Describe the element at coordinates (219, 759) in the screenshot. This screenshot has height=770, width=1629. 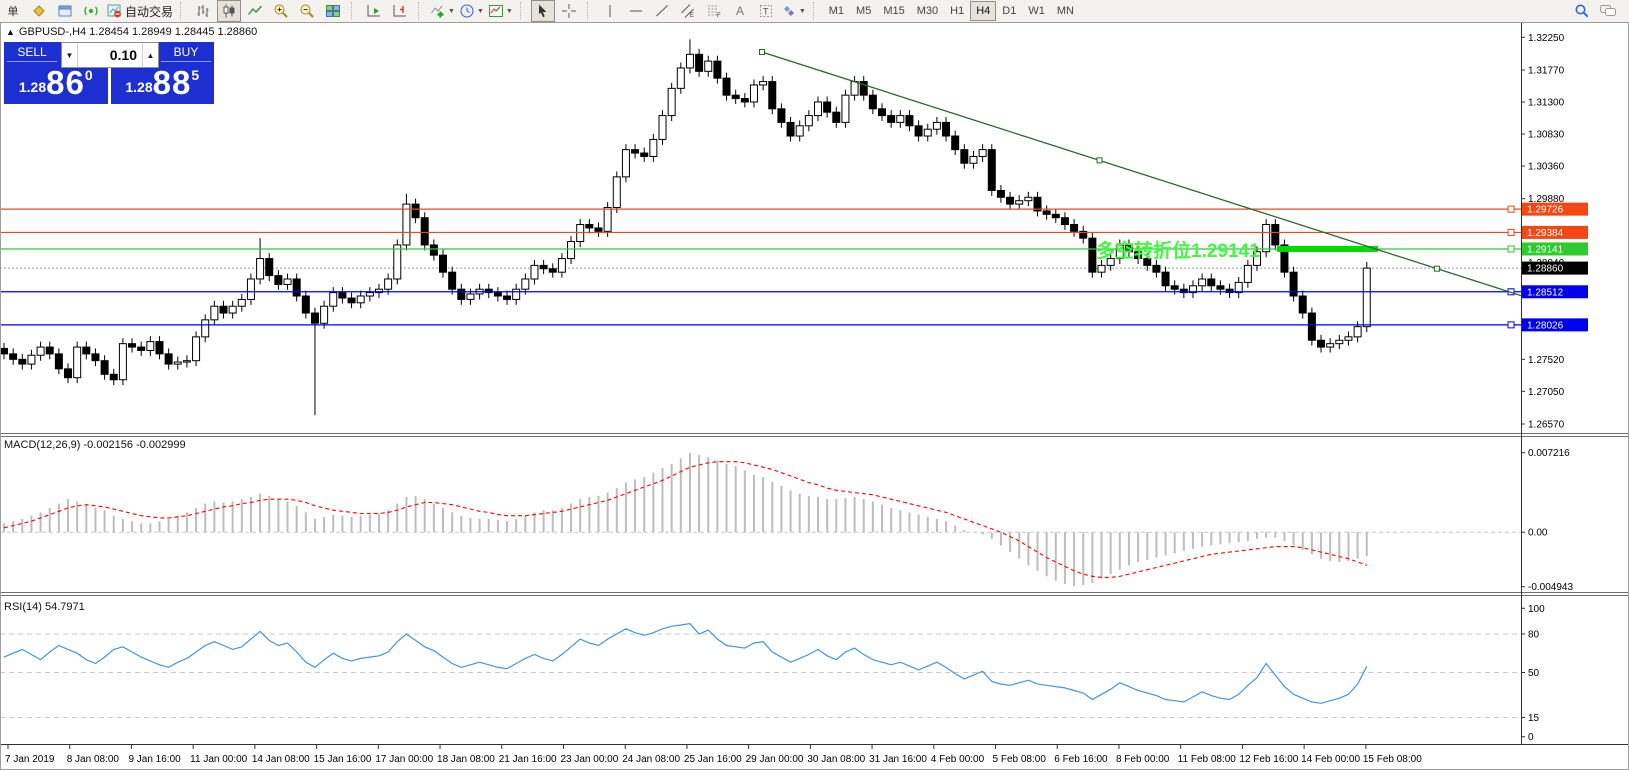
I see `svg-text: 11 Jan 00:00` at that location.